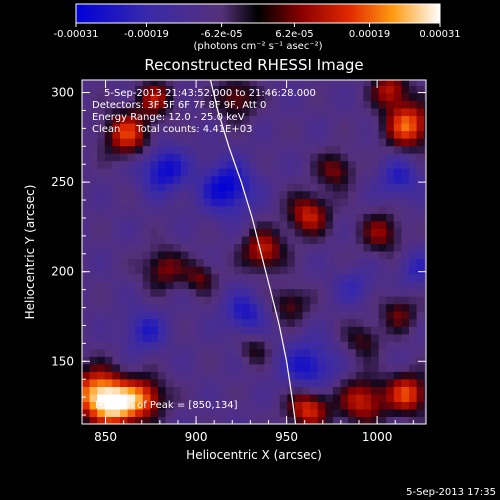  What do you see at coordinates (196, 437) in the screenshot?
I see `x-tick-label: 900` at bounding box center [196, 437].